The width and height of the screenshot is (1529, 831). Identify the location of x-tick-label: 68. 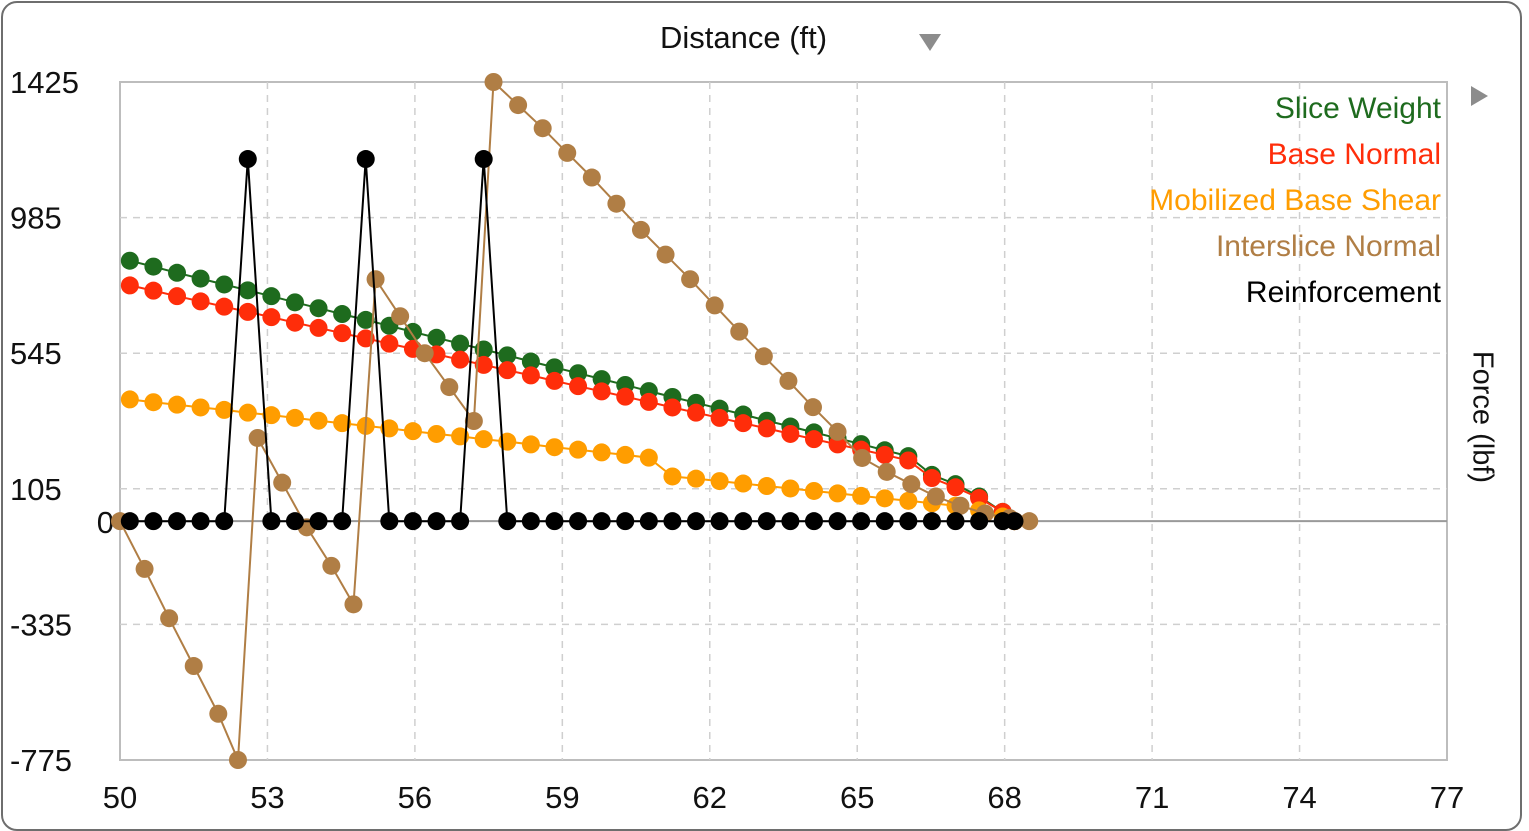
(1004, 797).